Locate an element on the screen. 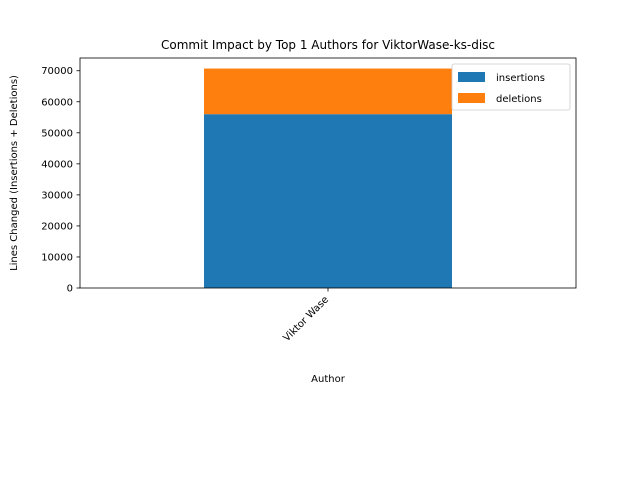 Image resolution: width=640 pixels, height=480 pixels. y-tick-label: 70000 is located at coordinates (57, 71).